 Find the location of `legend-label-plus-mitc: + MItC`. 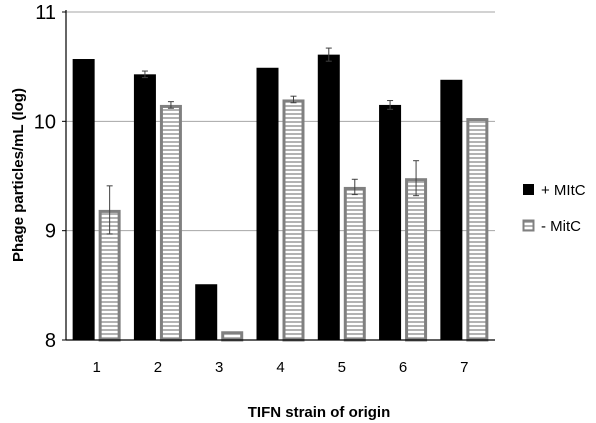

legend-label-plus-mitc: + MItC is located at coordinates (563, 190).